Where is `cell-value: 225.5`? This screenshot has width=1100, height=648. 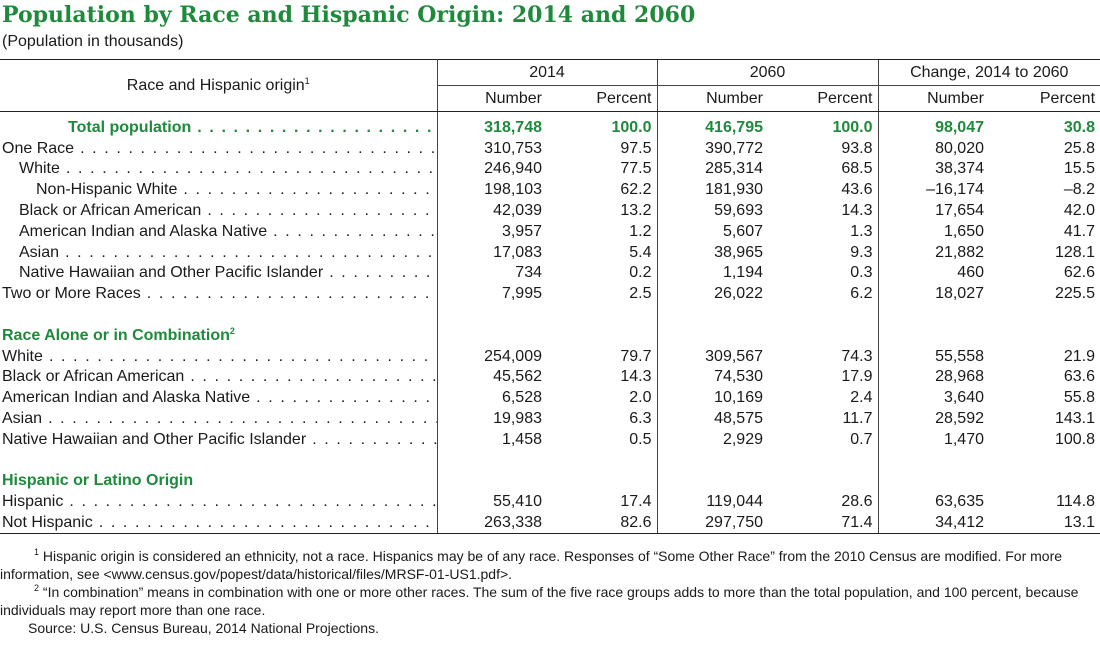 cell-value: 225.5 is located at coordinates (1075, 294).